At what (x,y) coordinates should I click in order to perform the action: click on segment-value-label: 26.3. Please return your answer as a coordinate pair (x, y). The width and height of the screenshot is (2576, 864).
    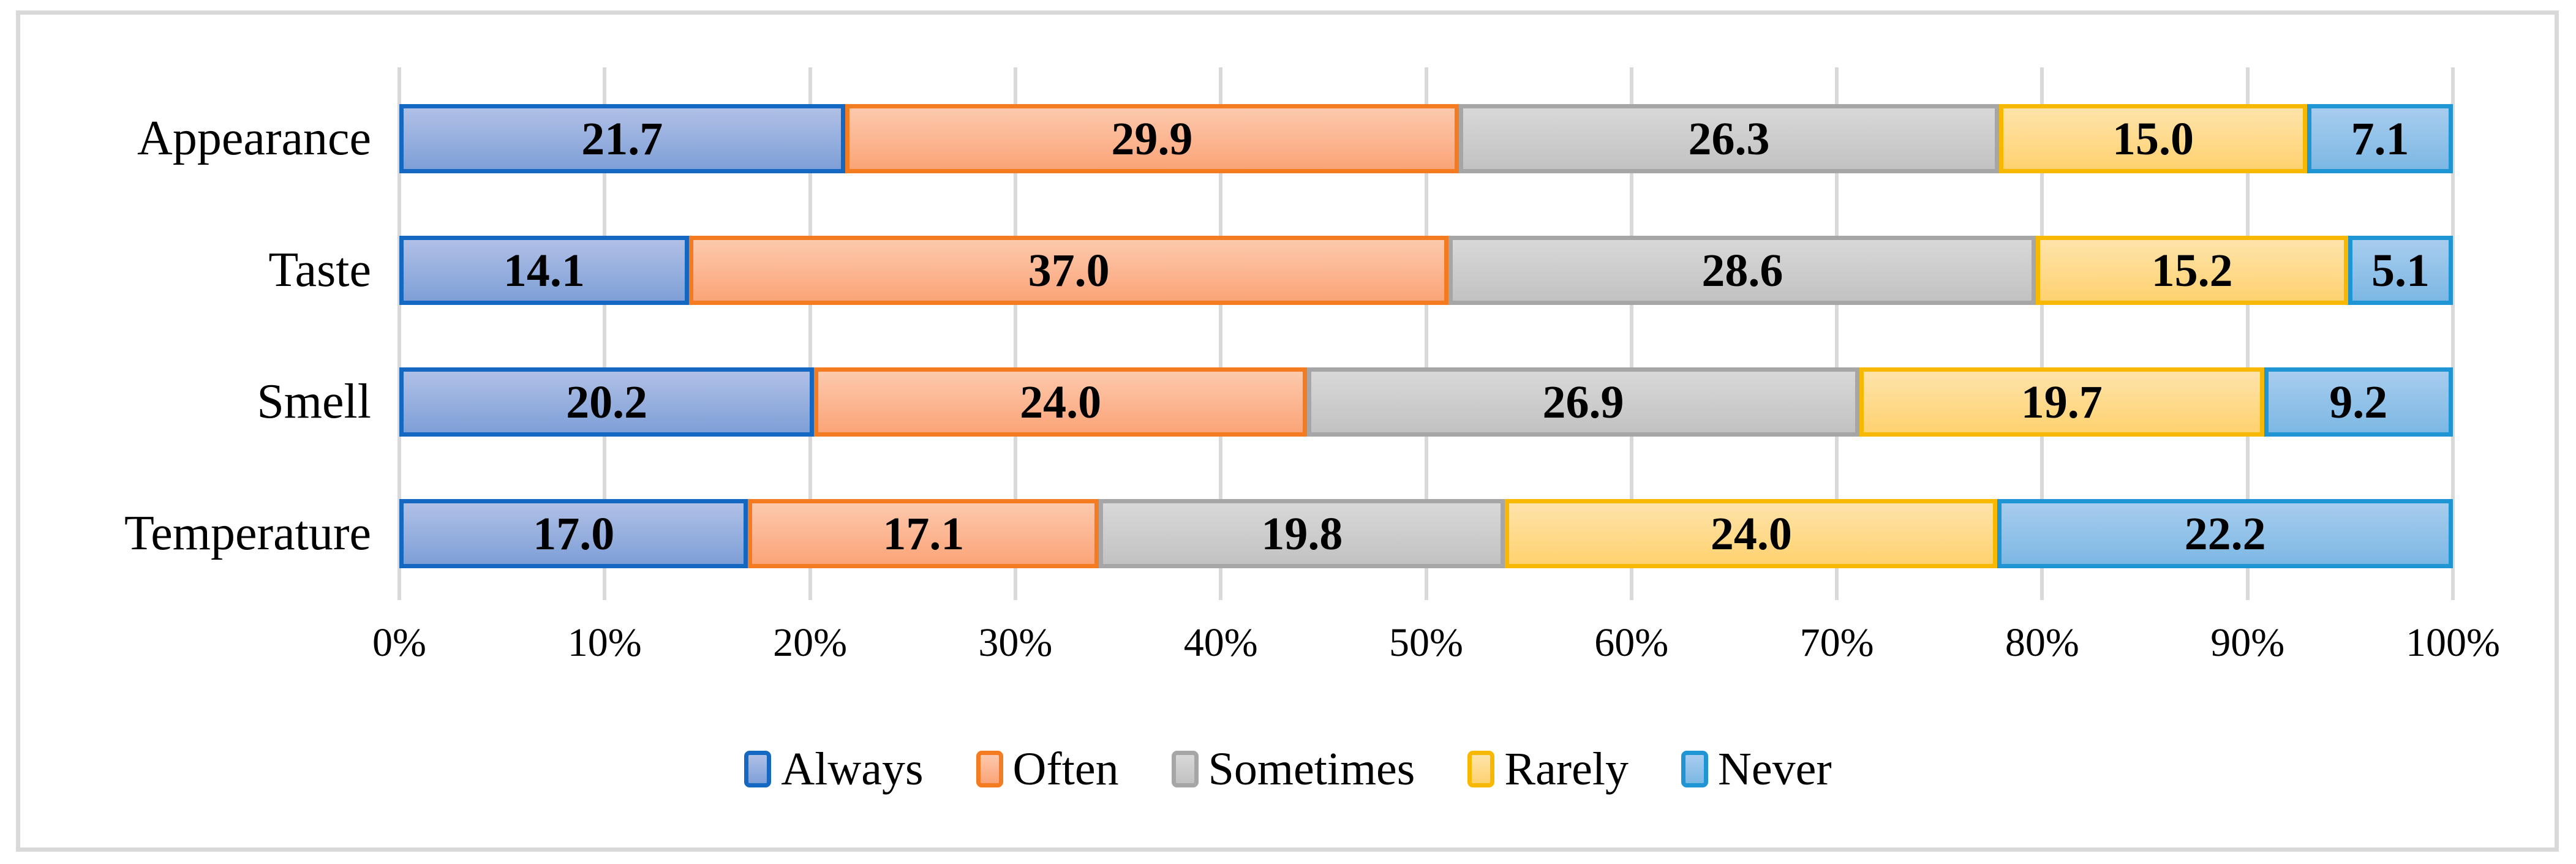
    Looking at the image, I should click on (1729, 139).